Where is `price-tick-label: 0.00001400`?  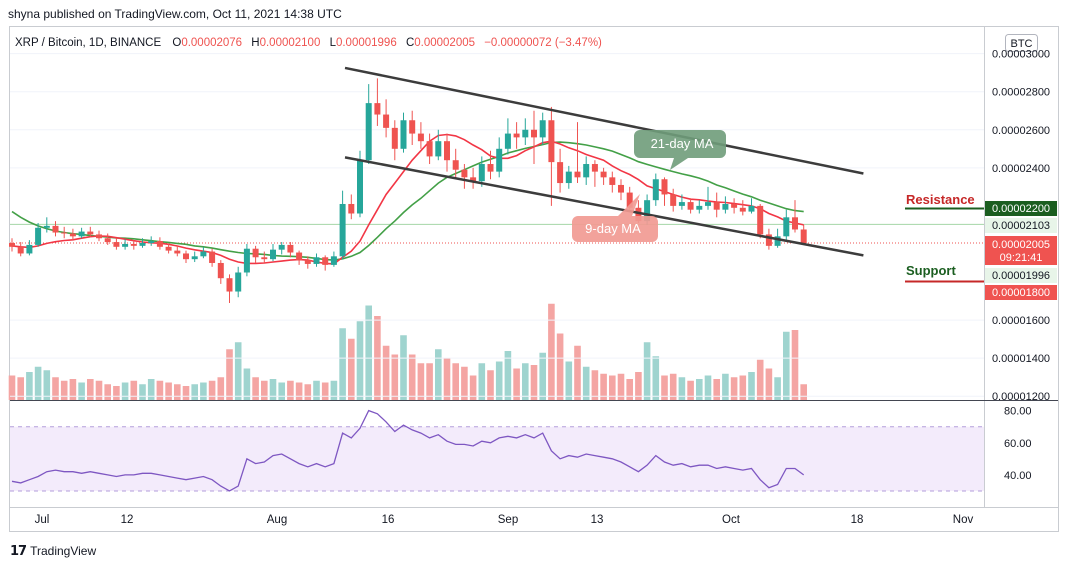
price-tick-label: 0.00001400 is located at coordinates (1021, 359).